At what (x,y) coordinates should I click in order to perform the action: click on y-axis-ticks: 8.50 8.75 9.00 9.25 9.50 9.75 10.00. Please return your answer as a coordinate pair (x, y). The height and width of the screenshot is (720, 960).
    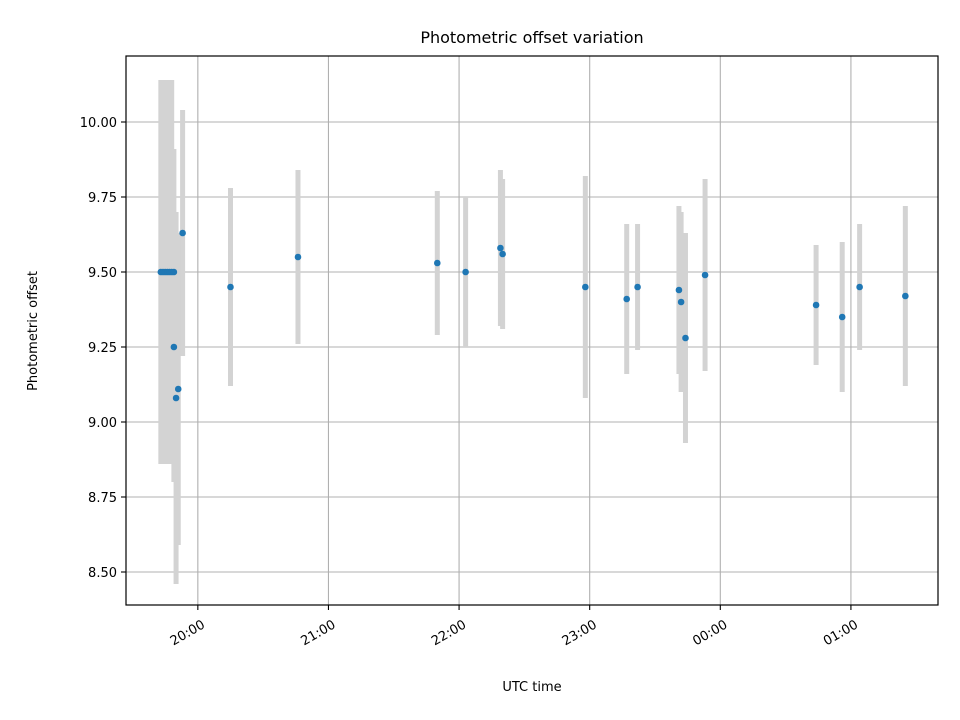
    Looking at the image, I should click on (103, 348).